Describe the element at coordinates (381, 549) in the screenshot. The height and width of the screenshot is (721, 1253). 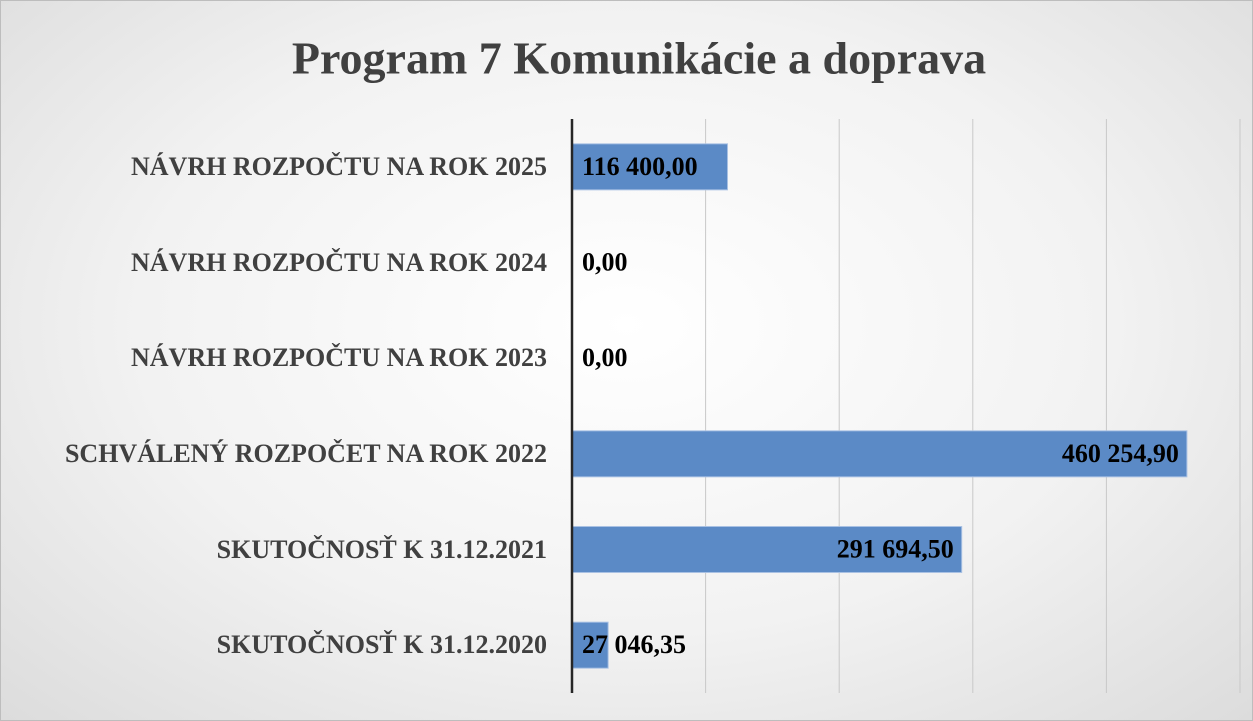
I see `category-text: SKUTOČNOSŤ K 31.12.2021` at that location.